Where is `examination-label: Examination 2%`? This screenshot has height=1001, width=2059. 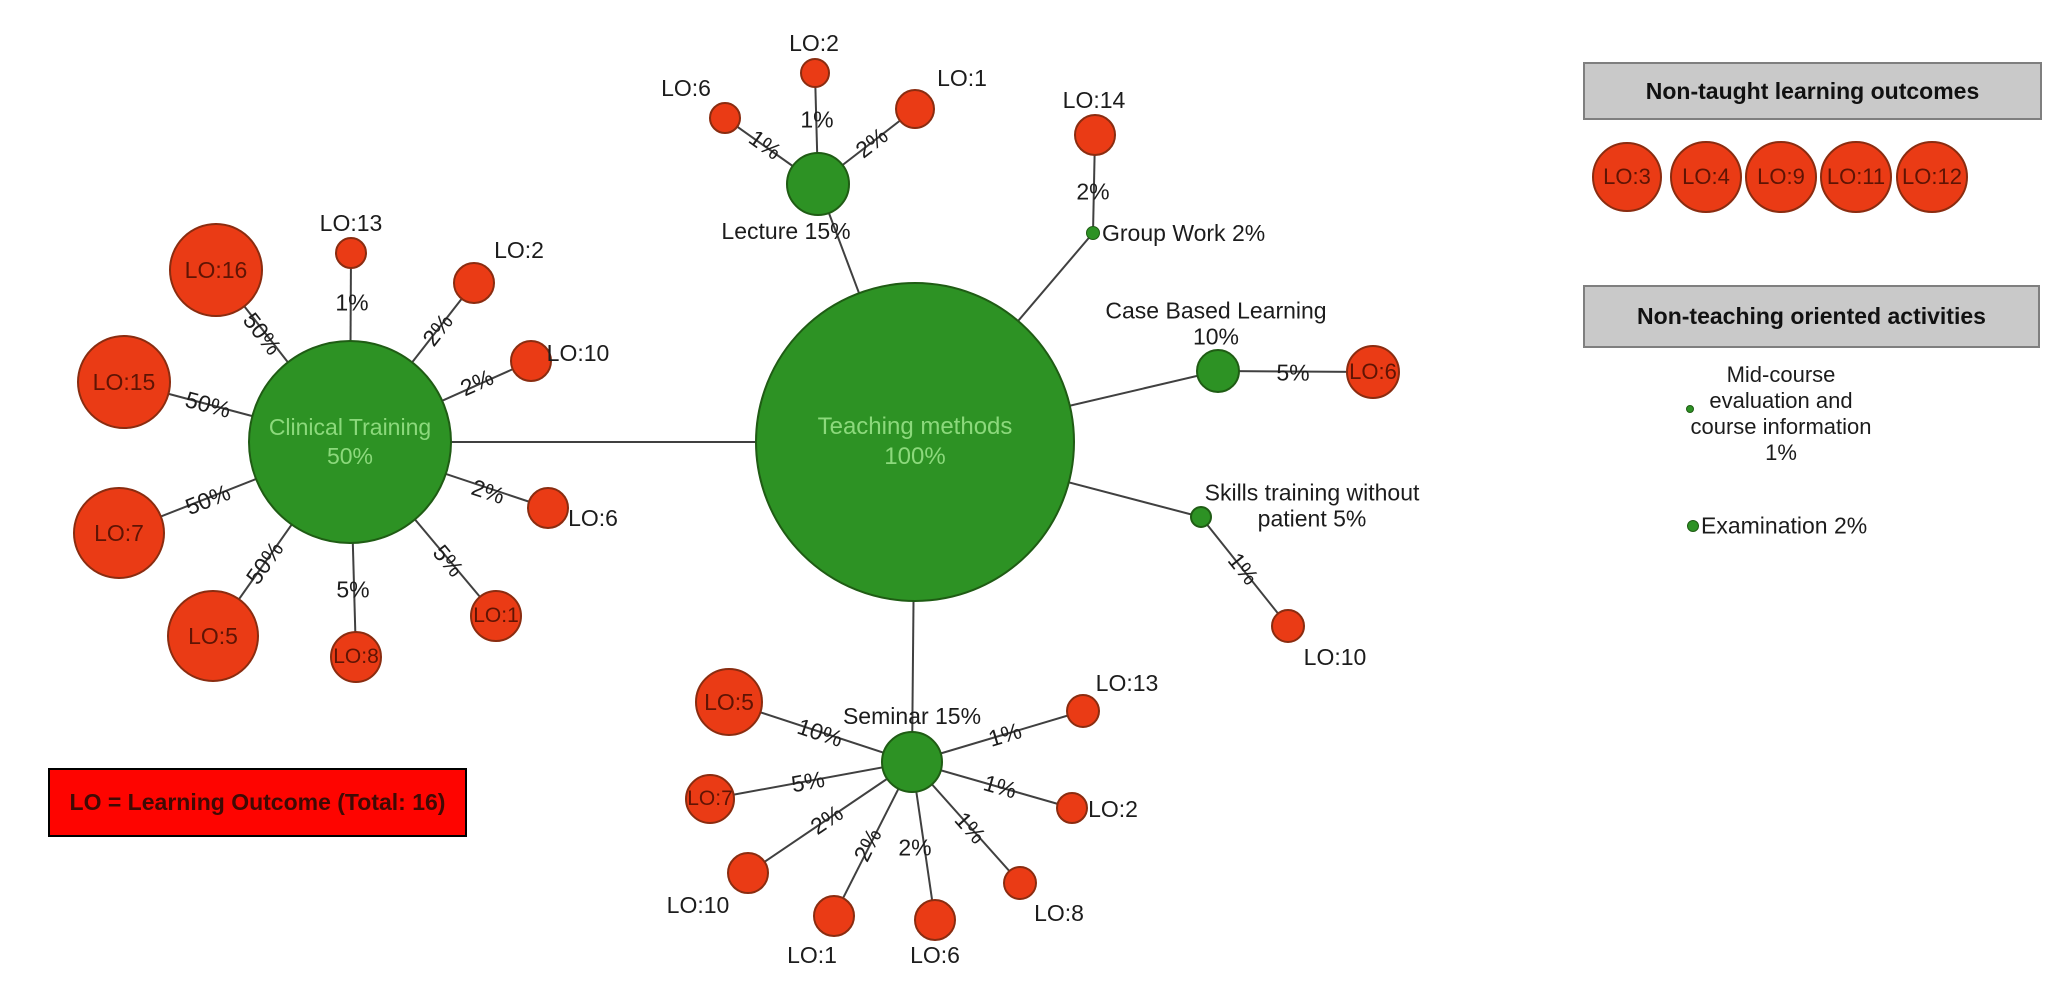
examination-label: Examination 2% is located at coordinates (1784, 525).